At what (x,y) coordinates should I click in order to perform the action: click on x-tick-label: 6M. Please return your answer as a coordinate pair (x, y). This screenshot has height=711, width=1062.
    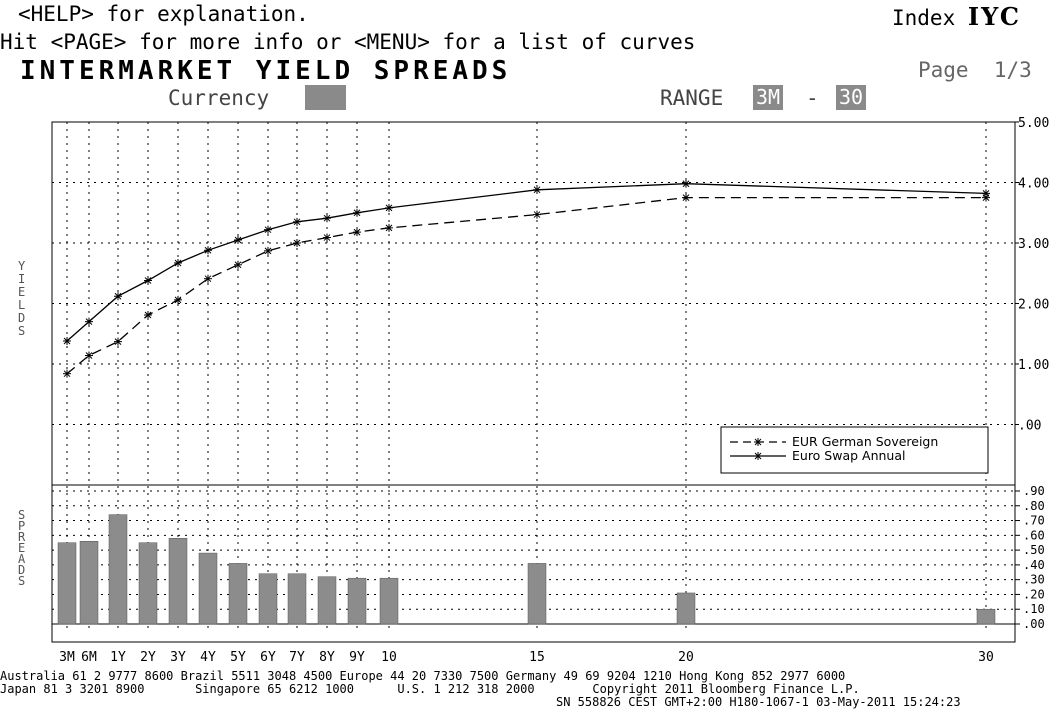
    Looking at the image, I should click on (89, 657).